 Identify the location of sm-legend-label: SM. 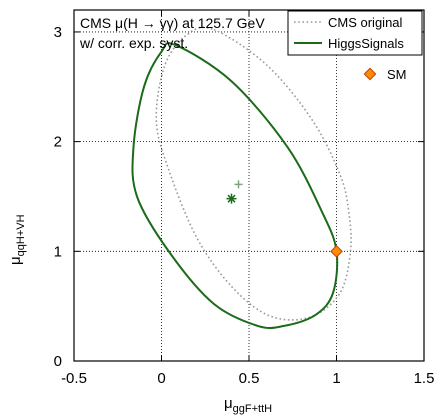
(397, 74).